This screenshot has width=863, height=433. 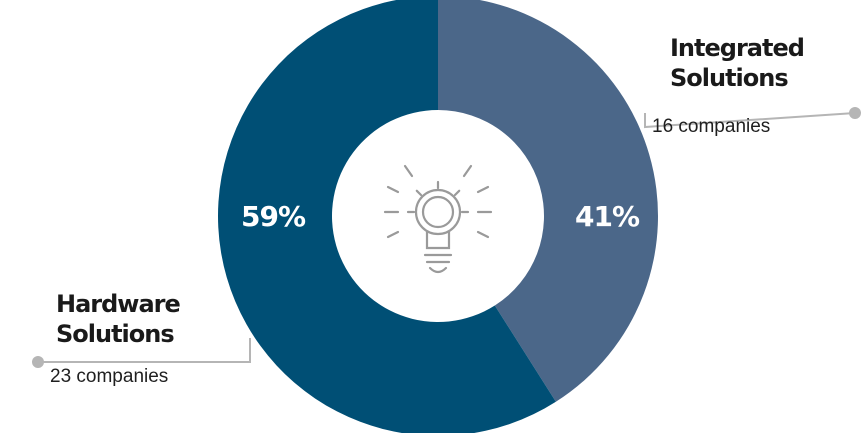 I want to click on integrated-leader-dot, so click(x=855, y=113).